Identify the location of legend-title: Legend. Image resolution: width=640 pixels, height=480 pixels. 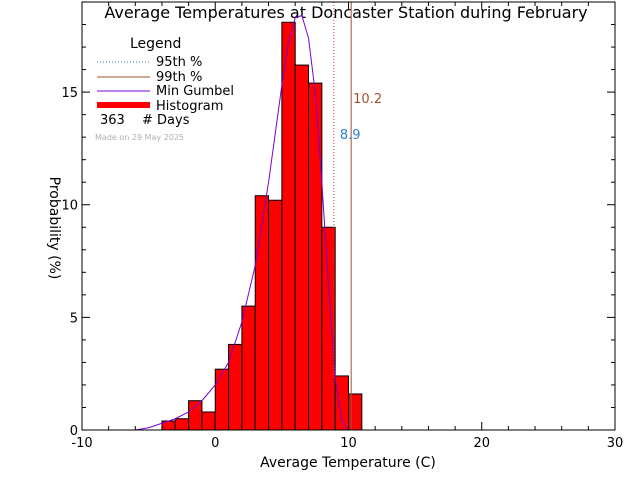
(155, 44).